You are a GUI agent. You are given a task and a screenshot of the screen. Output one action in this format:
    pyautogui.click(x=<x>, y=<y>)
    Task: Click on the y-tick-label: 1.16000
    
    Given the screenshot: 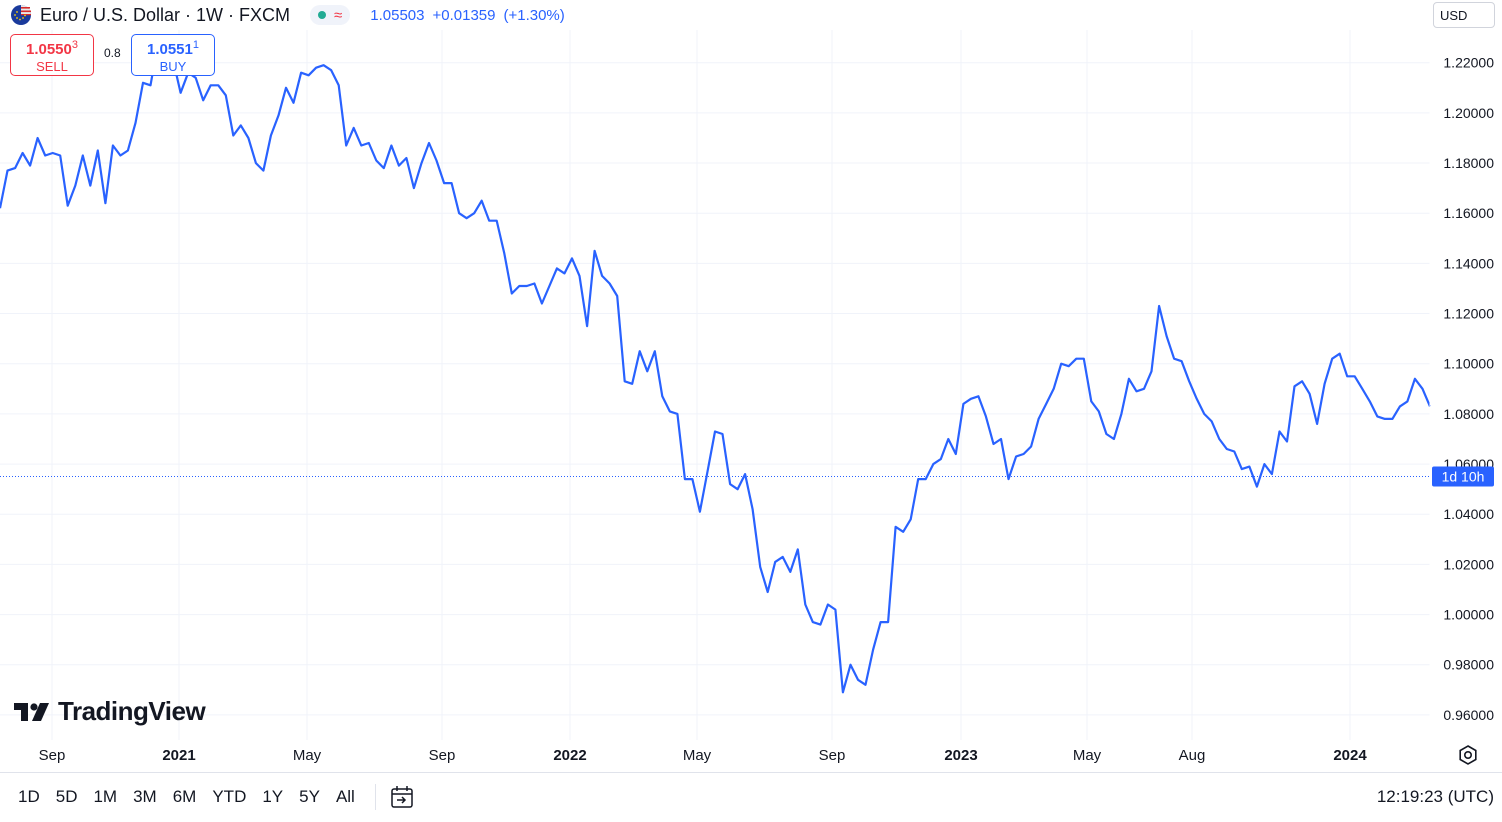 What is the action you would take?
    pyautogui.click(x=1468, y=213)
    